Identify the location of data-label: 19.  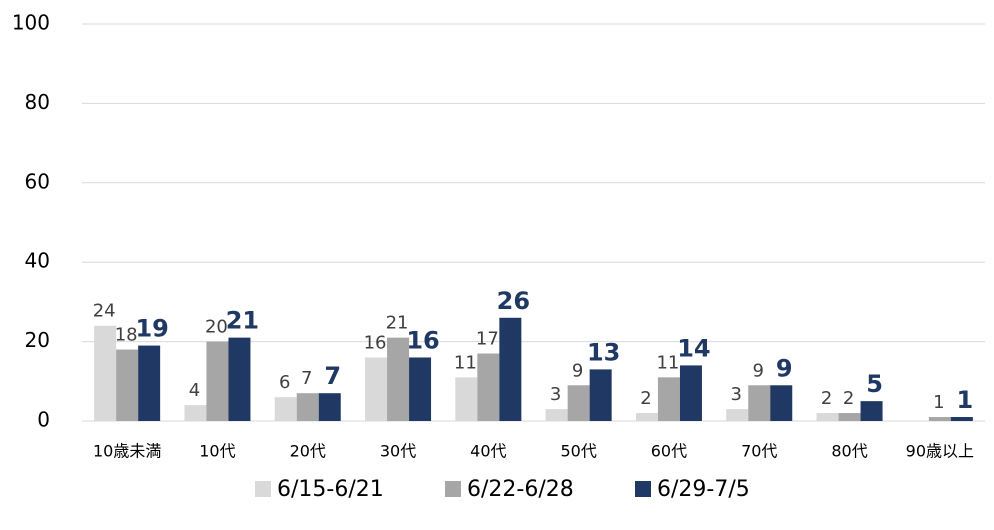
(151, 329).